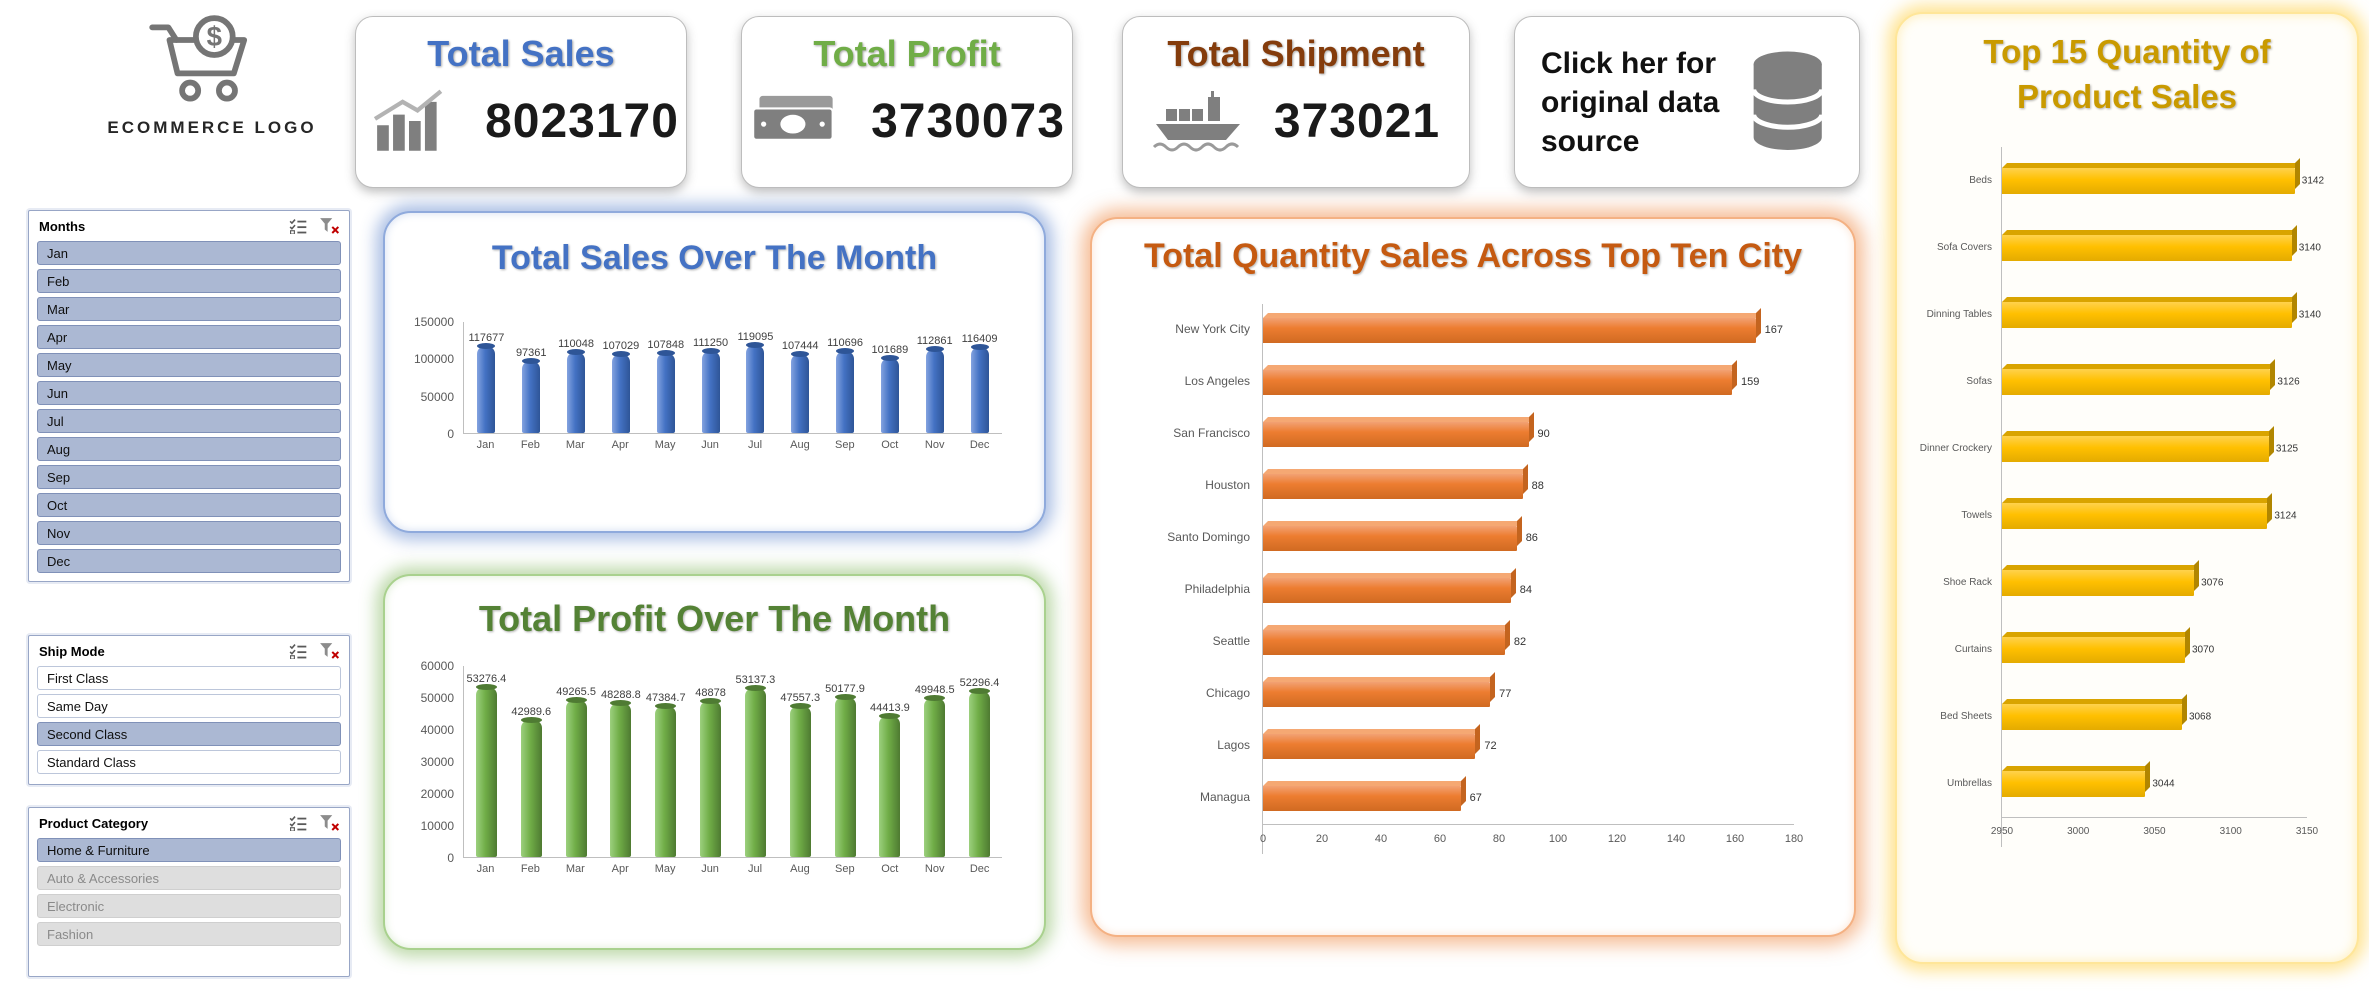 This screenshot has width=2369, height=1001. What do you see at coordinates (189, 706) in the screenshot?
I see `slicer-item: Same Day` at bounding box center [189, 706].